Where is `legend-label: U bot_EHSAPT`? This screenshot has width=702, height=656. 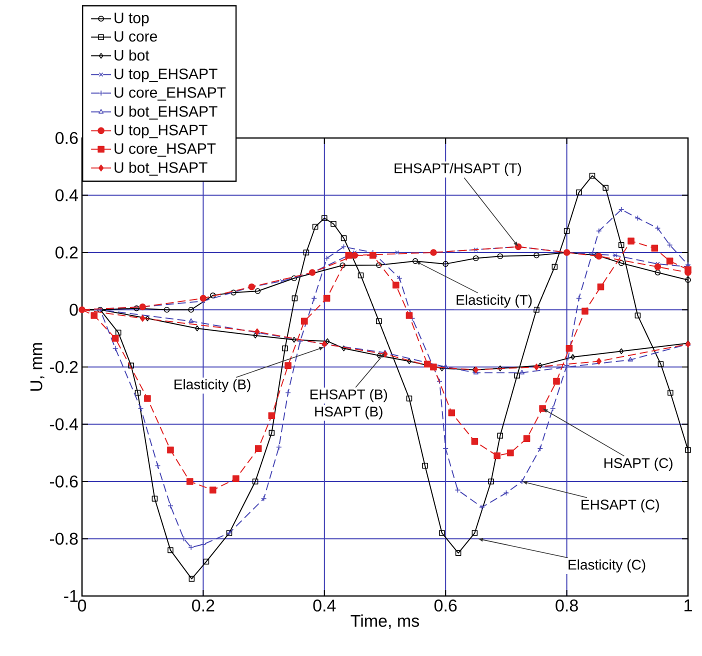 legend-label: U bot_EHSAPT is located at coordinates (166, 113).